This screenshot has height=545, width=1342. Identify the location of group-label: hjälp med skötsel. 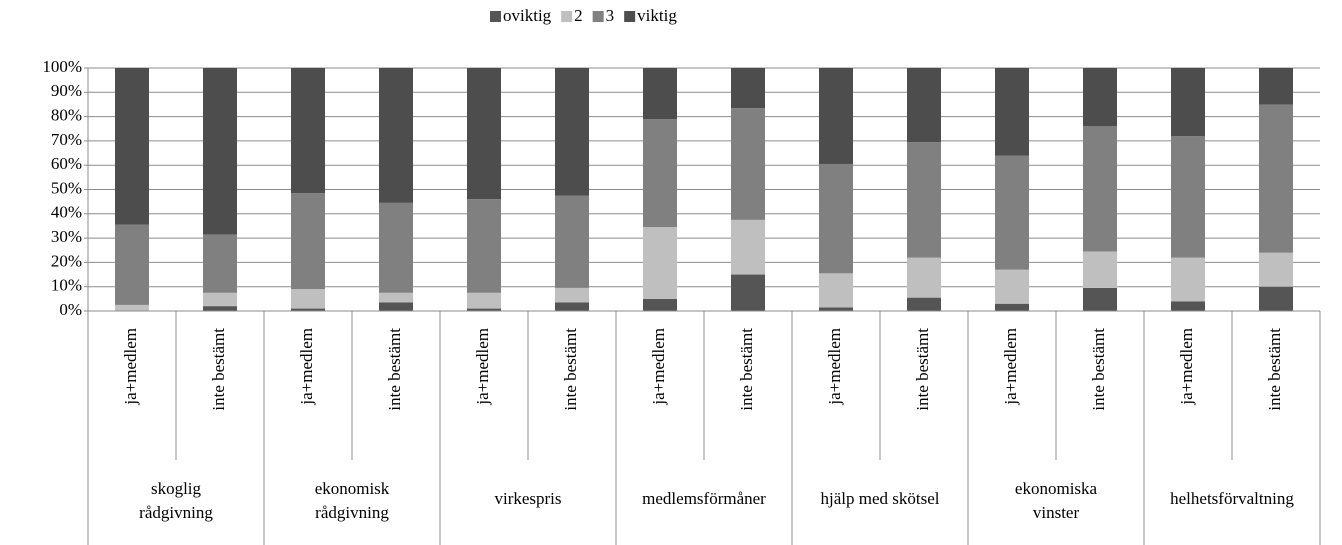
(880, 498).